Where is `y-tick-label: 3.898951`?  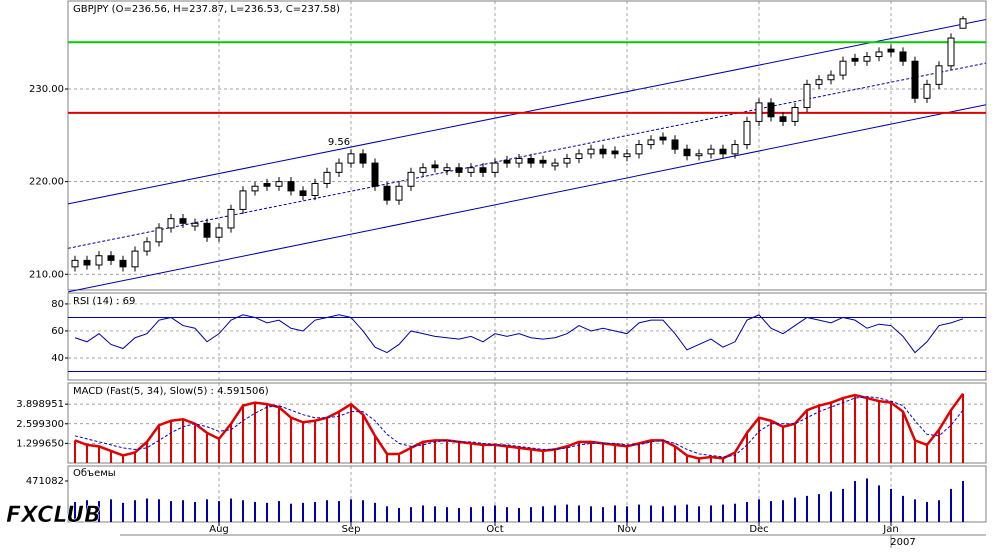 y-tick-label: 3.898951 is located at coordinates (40, 404).